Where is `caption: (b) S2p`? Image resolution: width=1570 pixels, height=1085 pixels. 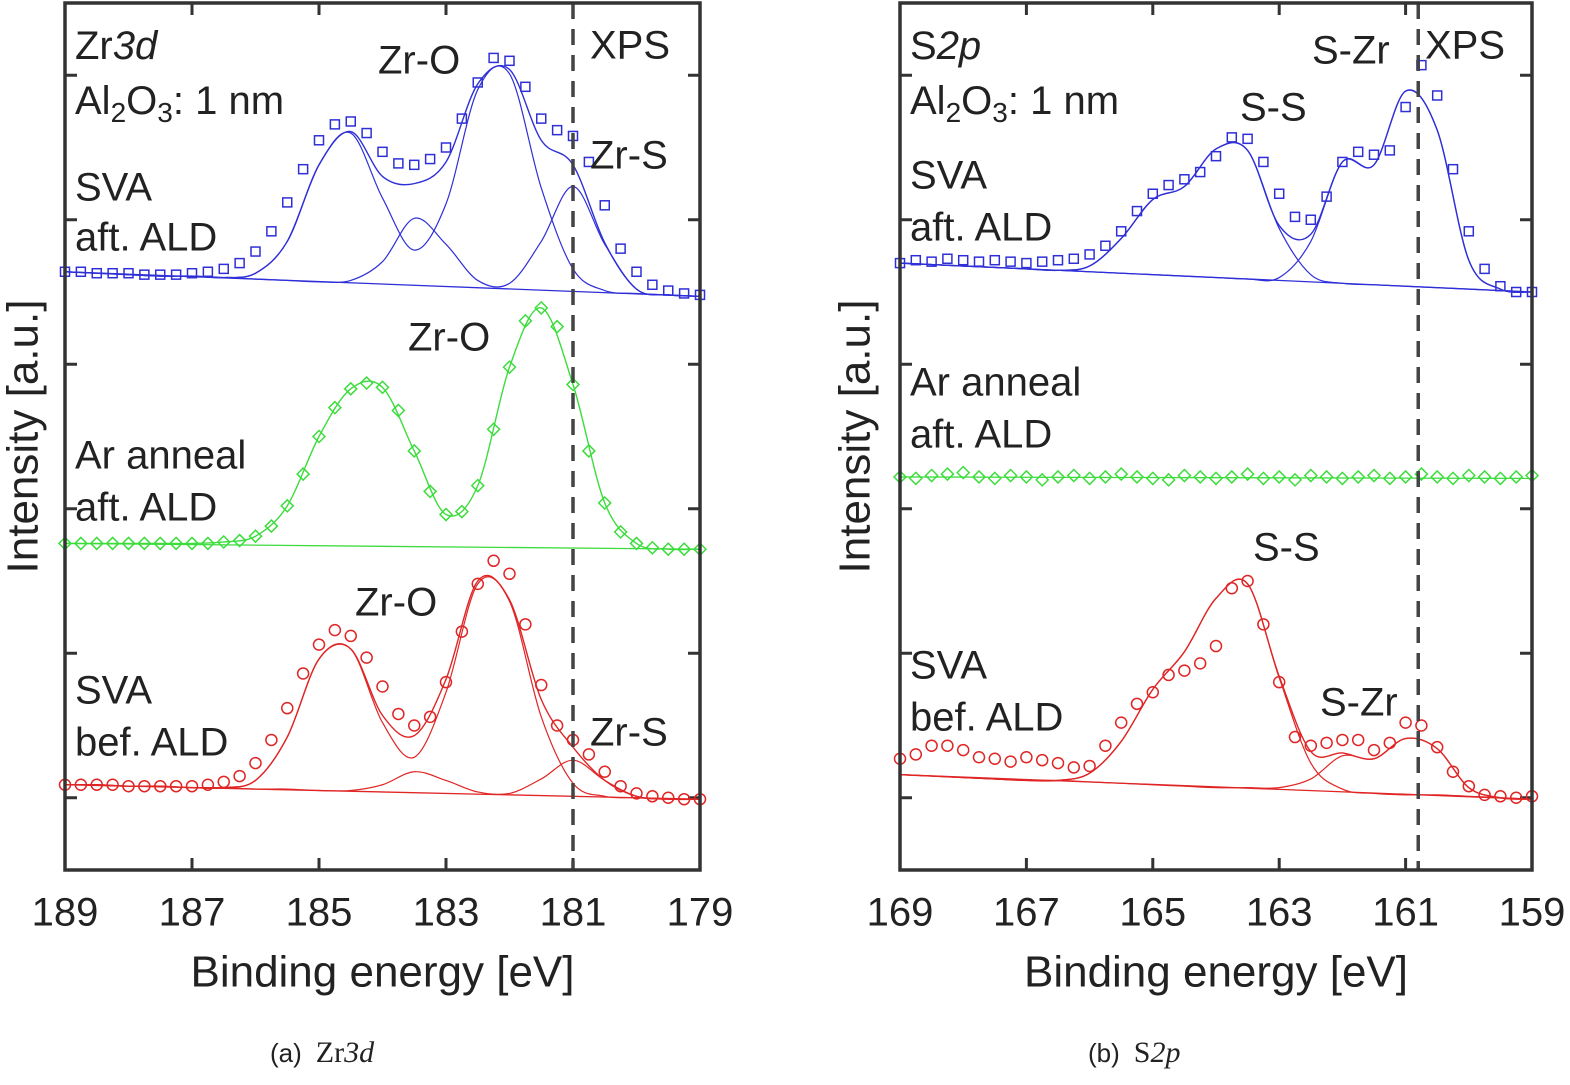
caption: (b) S2p is located at coordinates (1134, 1052).